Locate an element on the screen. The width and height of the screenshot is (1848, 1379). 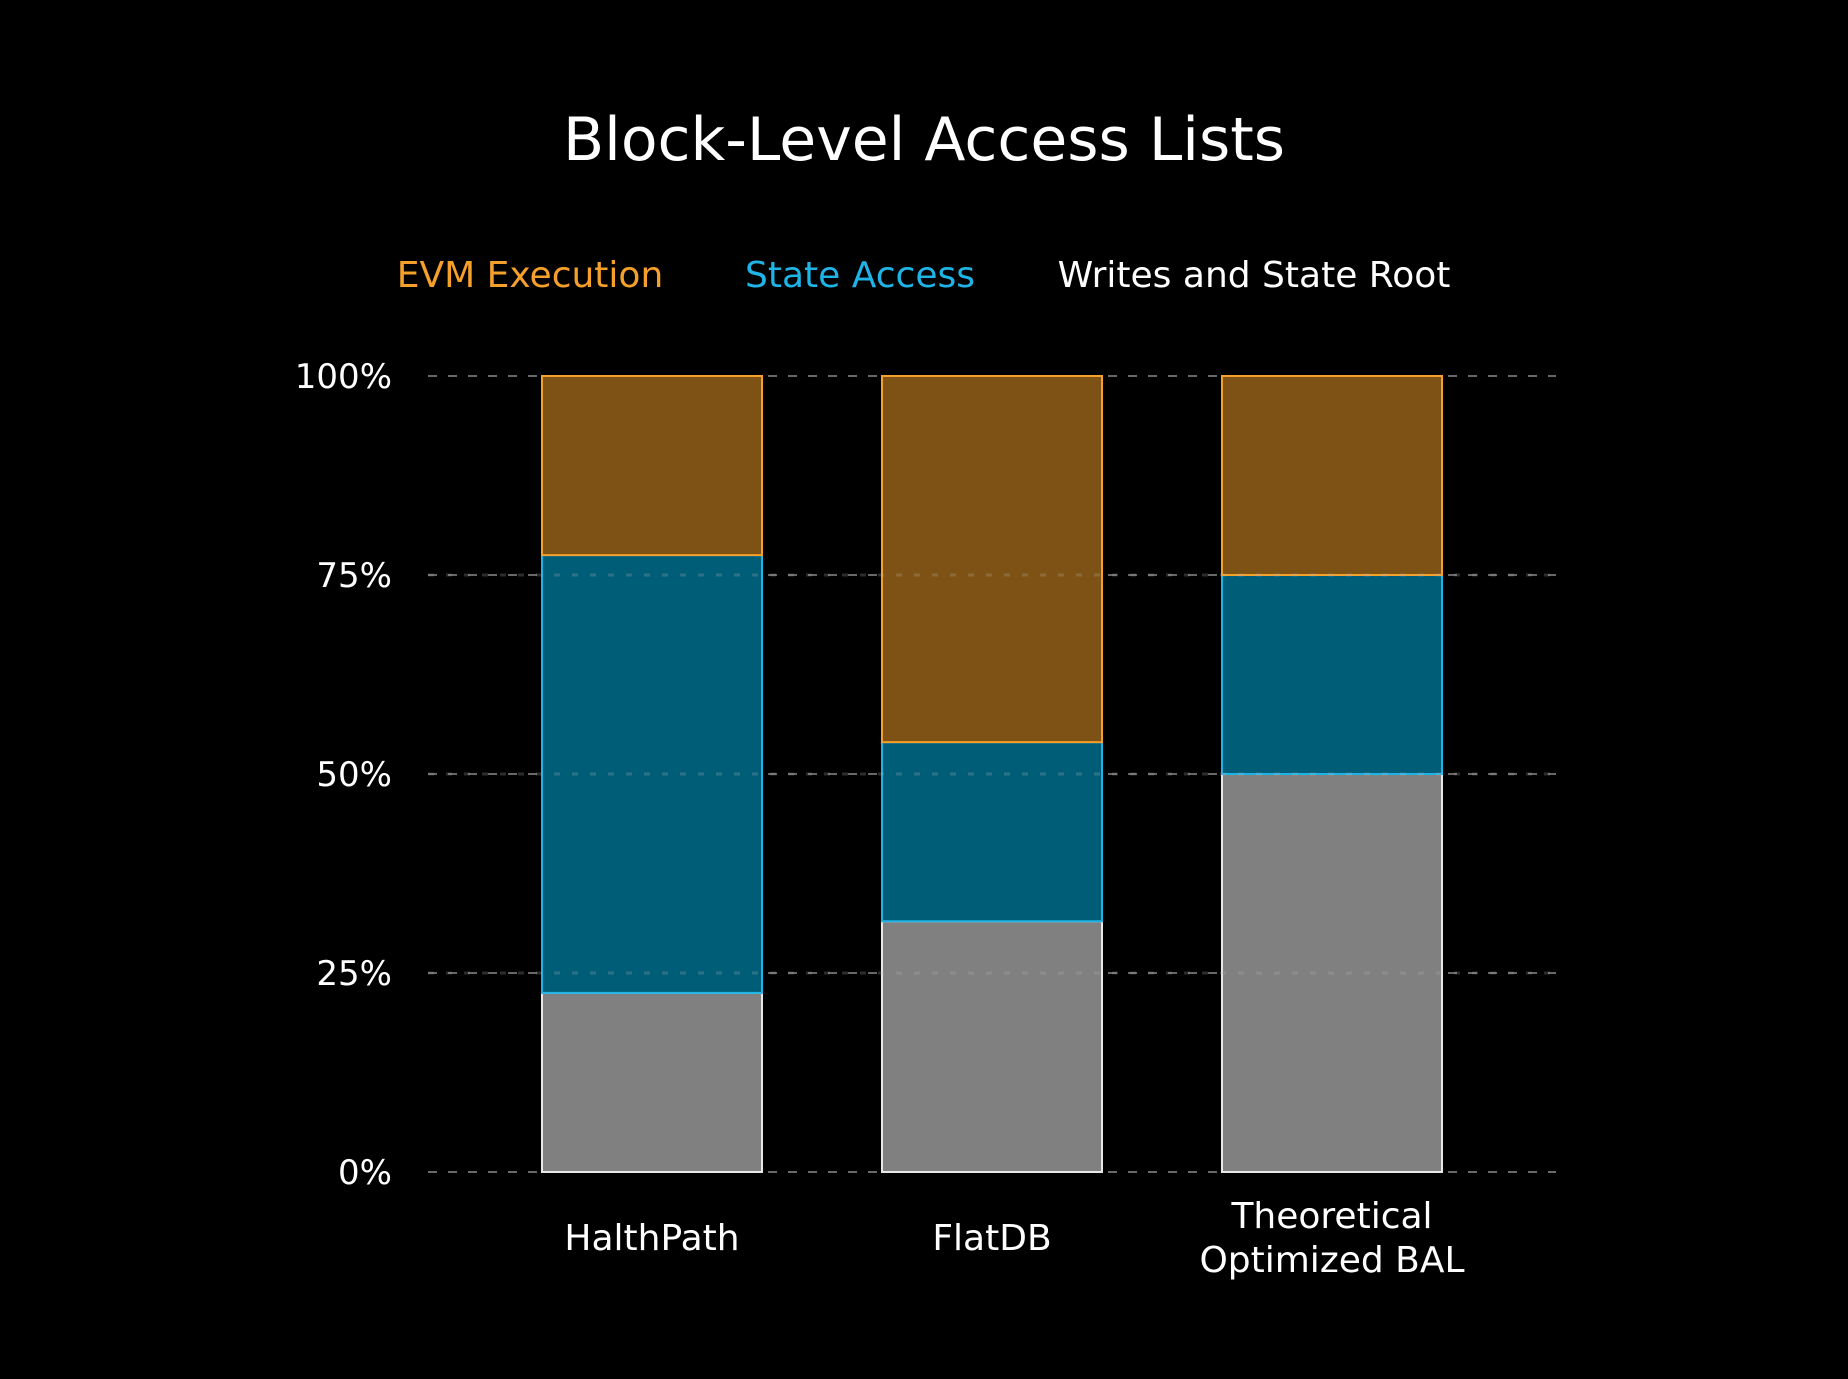
y-tick-label-0: 0% is located at coordinates (365, 1173).